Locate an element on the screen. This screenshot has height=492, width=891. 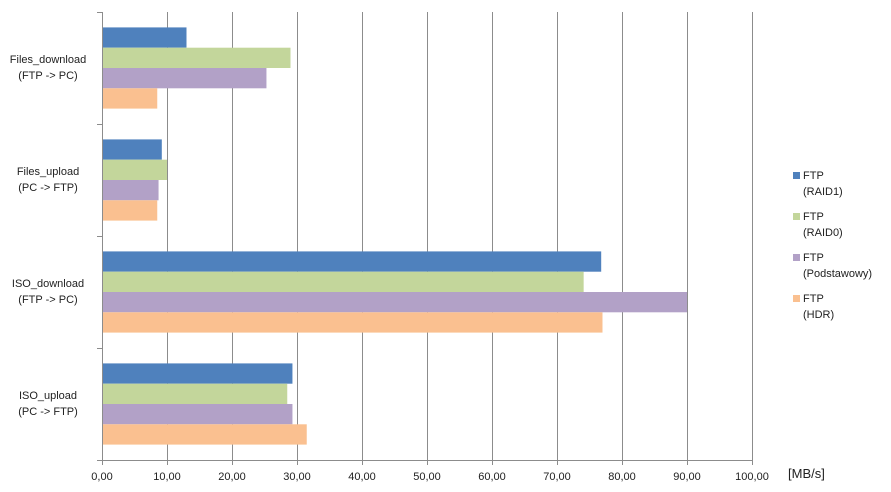
category-label: ISO_download (FTP -> PC) is located at coordinates (48, 292).